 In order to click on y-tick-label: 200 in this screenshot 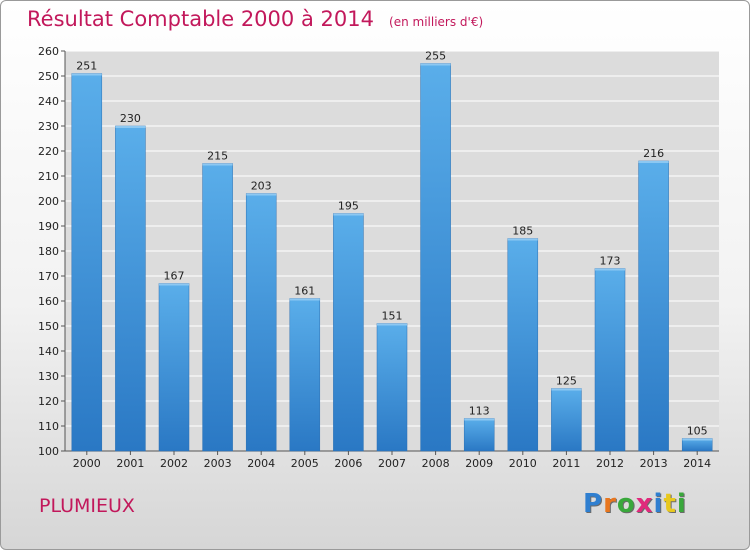, I will do `click(48, 201)`.